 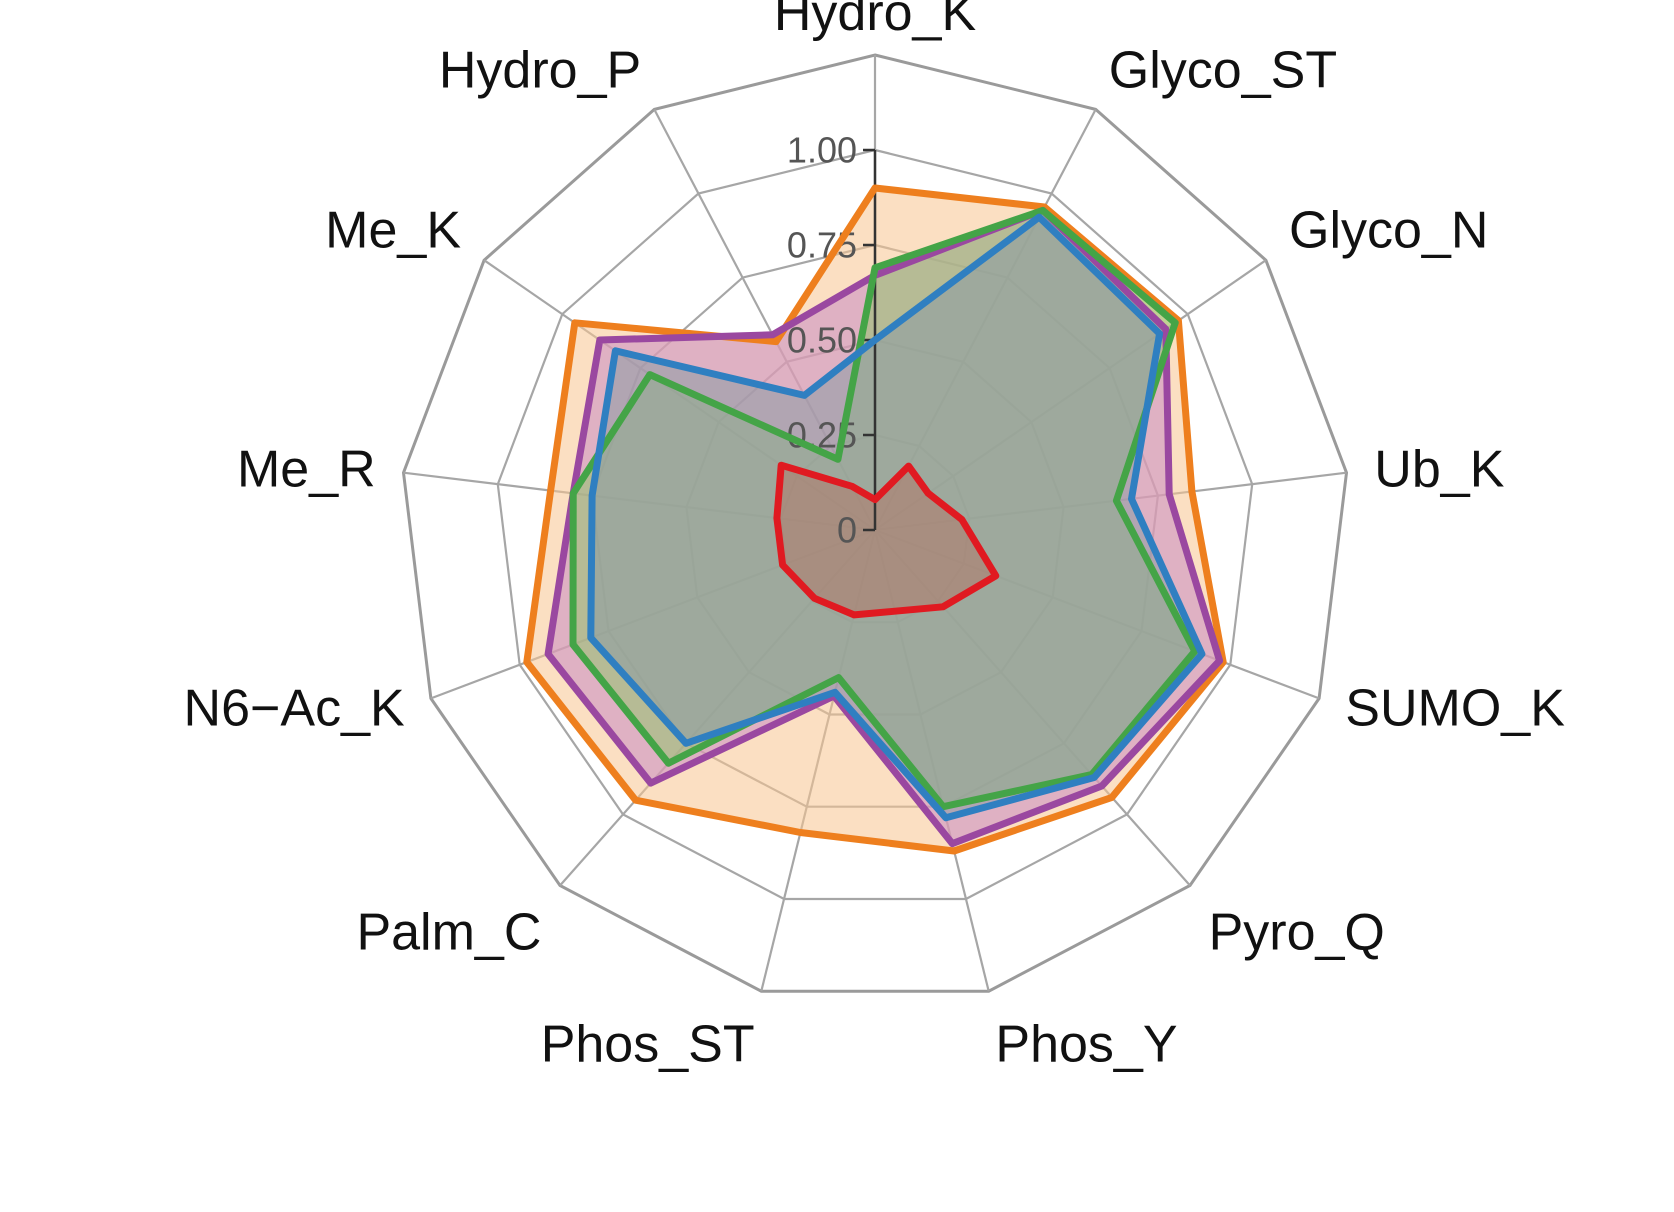 What do you see at coordinates (875, 21) in the screenshot?
I see `category-label: Hydro_K` at bounding box center [875, 21].